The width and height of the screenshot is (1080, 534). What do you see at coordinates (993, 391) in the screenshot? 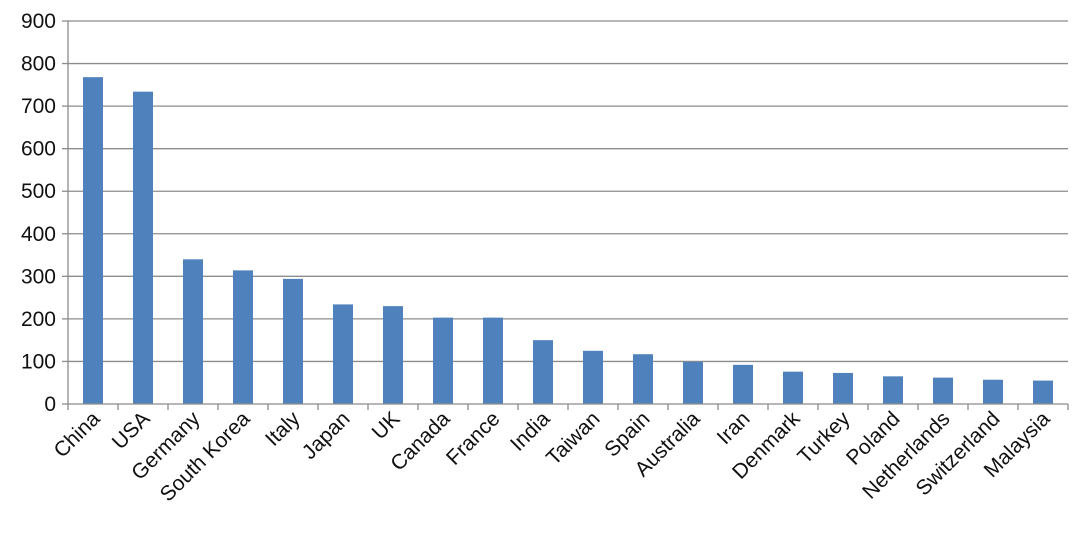
I see `bar-switzerland` at bounding box center [993, 391].